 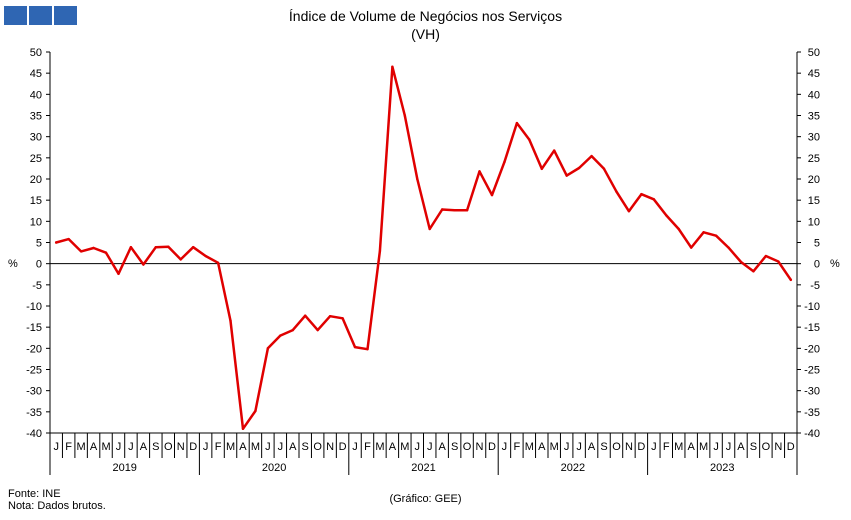 What do you see at coordinates (814, 159) in the screenshot?
I see `right-tick-label: 25` at bounding box center [814, 159].